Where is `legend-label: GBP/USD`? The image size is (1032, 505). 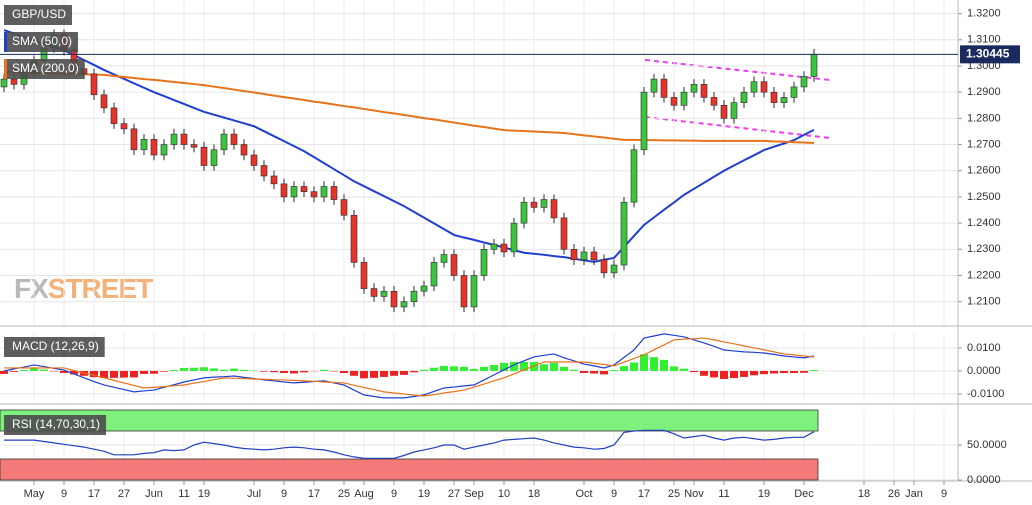
legend-label: GBP/USD is located at coordinates (39, 14).